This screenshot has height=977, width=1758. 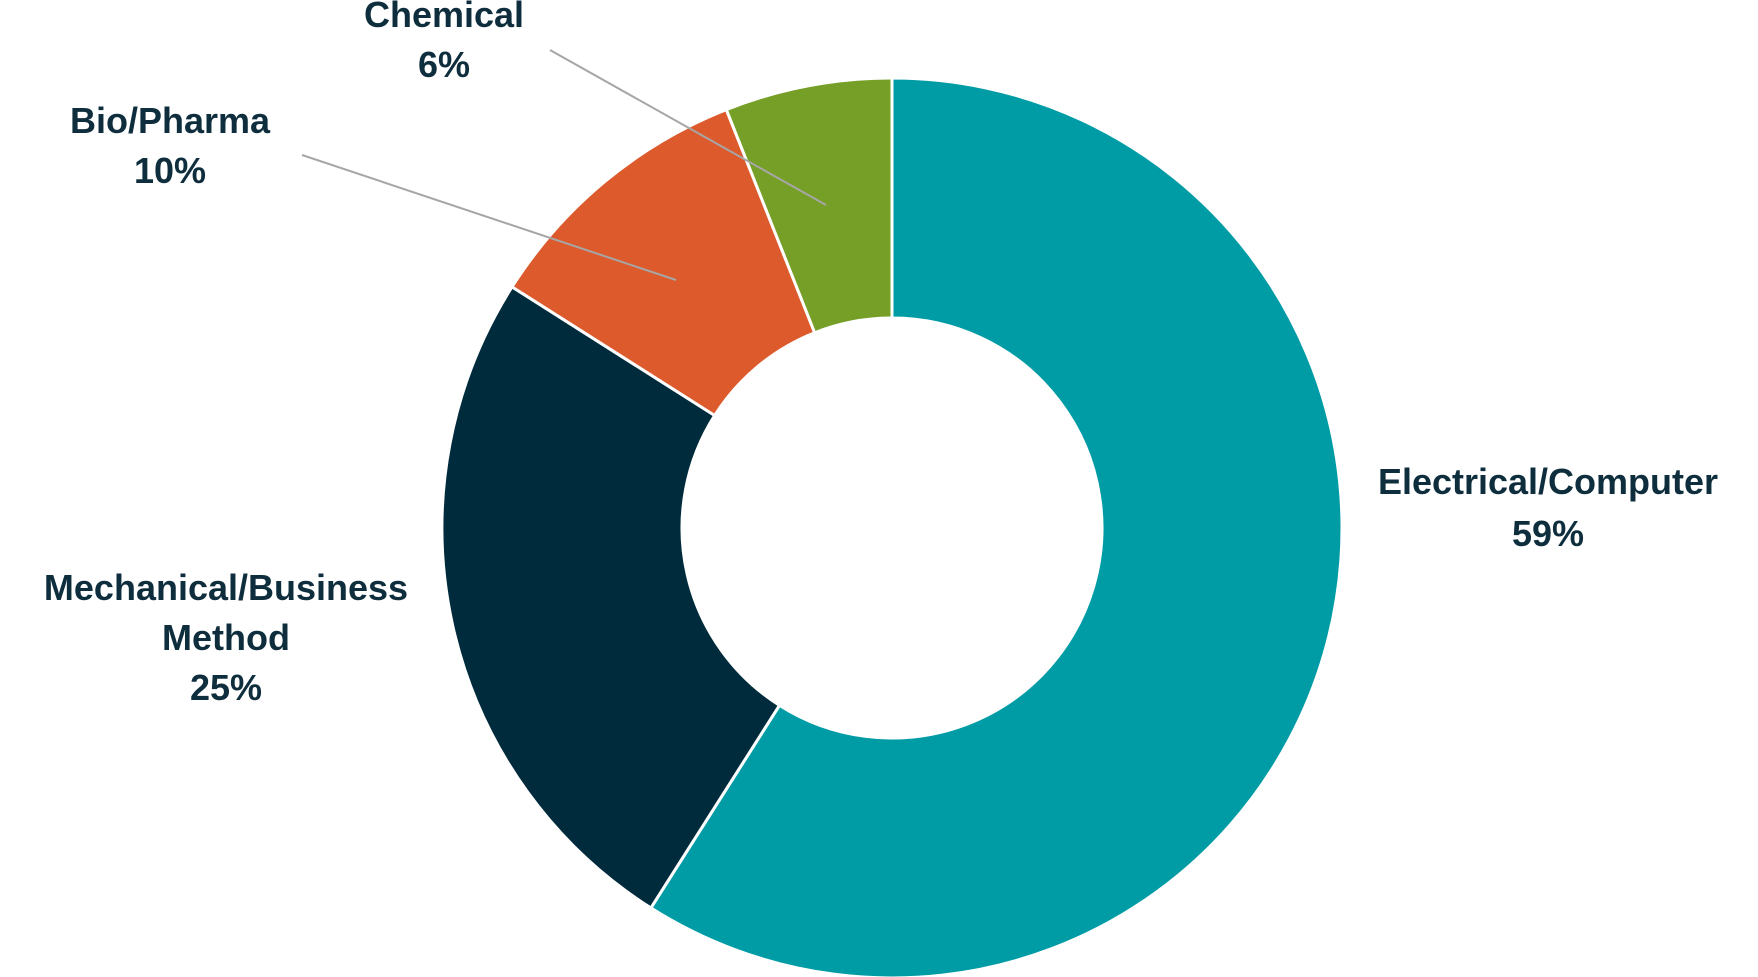 What do you see at coordinates (1548, 533) in the screenshot?
I see `value-label-electrical-computer: 59%` at bounding box center [1548, 533].